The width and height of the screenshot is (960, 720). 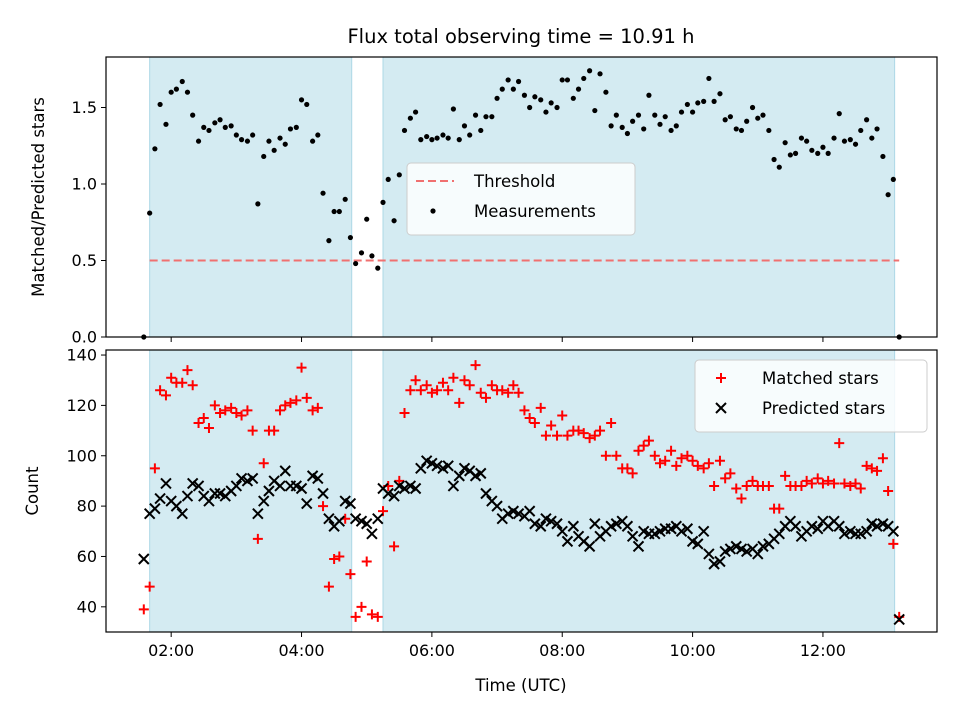 What do you see at coordinates (81, 455) in the screenshot?
I see `y-tick-label: 100` at bounding box center [81, 455].